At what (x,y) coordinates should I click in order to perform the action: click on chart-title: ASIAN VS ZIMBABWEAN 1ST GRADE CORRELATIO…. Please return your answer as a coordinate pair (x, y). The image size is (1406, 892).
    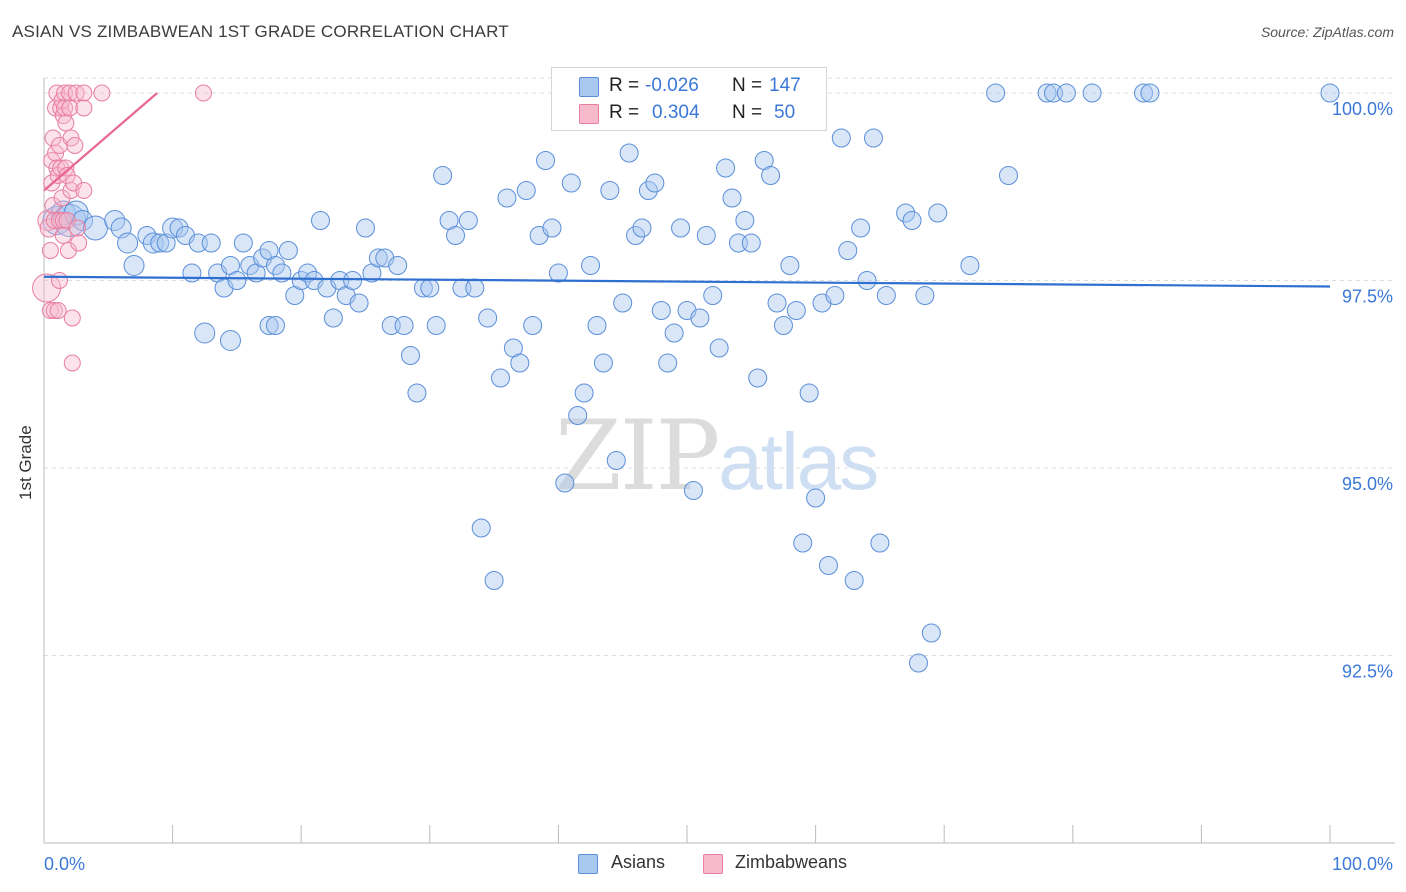
    Looking at the image, I should click on (260, 31).